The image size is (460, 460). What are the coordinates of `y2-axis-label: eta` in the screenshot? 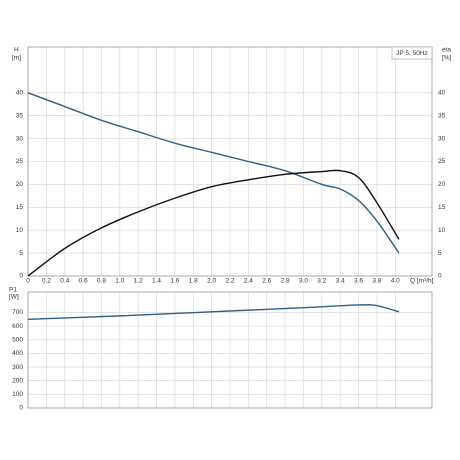 It's located at (446, 50).